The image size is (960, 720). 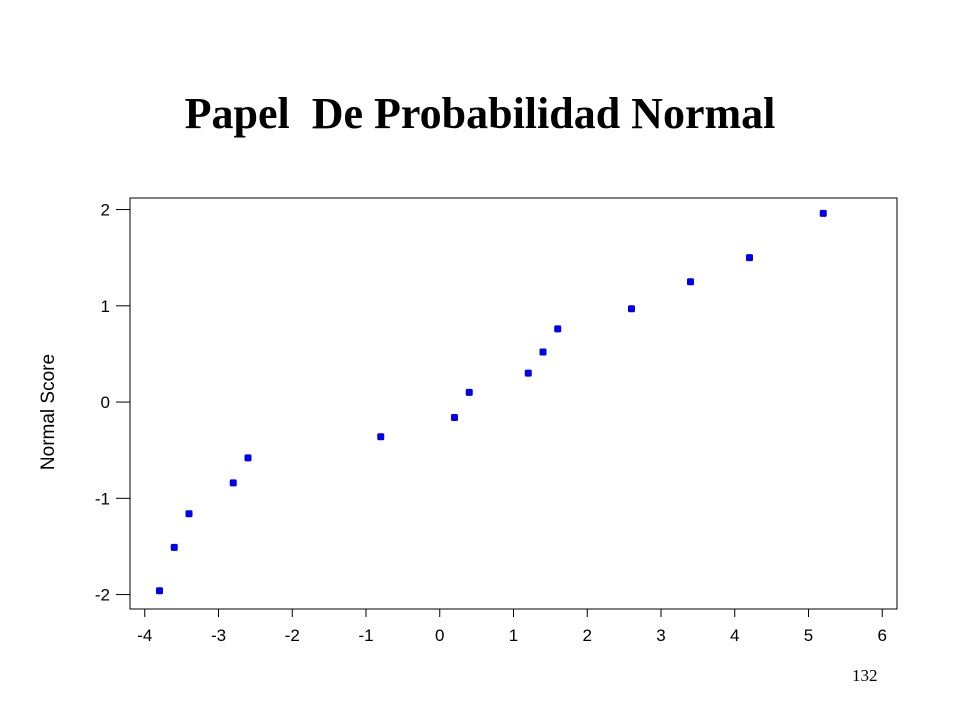 What do you see at coordinates (102, 595) in the screenshot?
I see `y-tick-label: -2` at bounding box center [102, 595].